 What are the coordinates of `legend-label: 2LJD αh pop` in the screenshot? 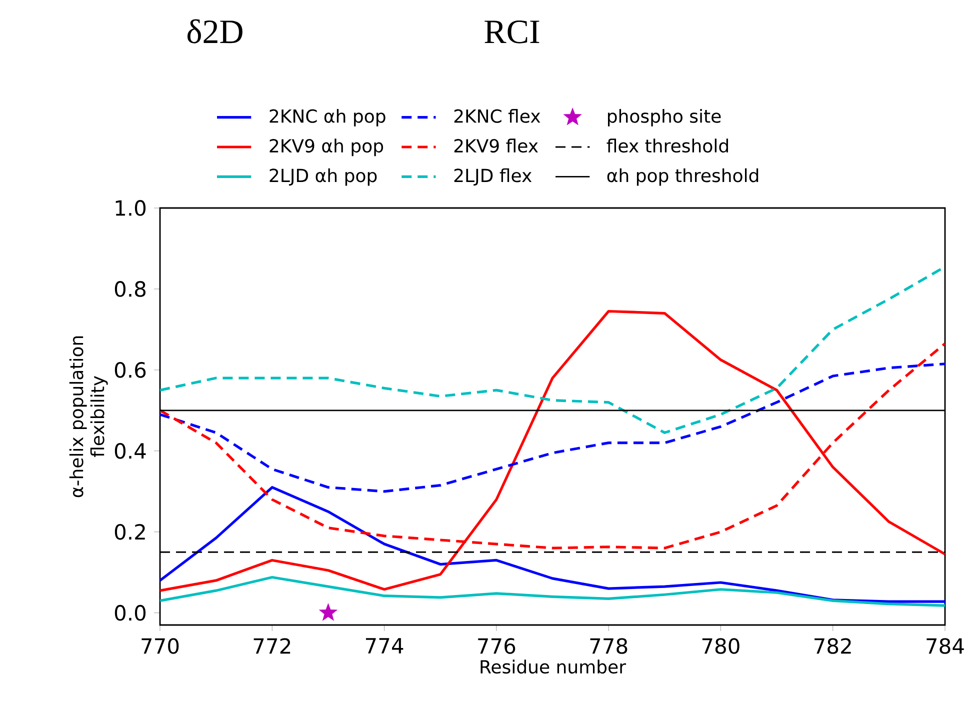 It's located at (323, 177).